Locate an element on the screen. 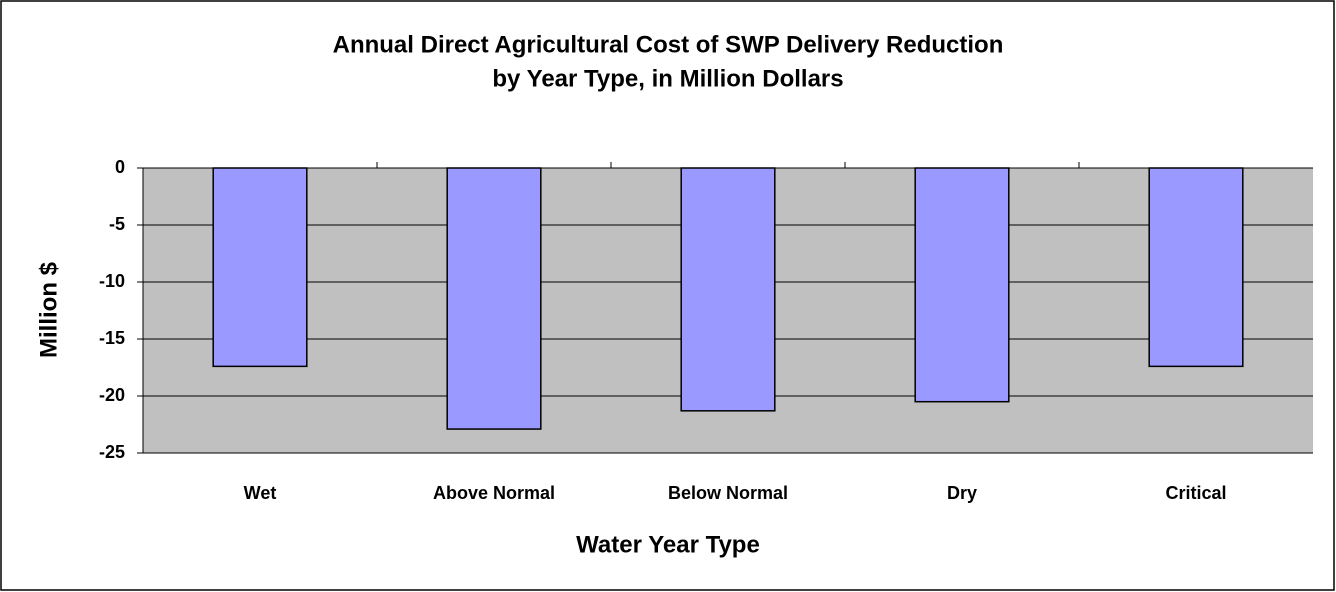  x-axis-label: Water Year Type is located at coordinates (668, 544).